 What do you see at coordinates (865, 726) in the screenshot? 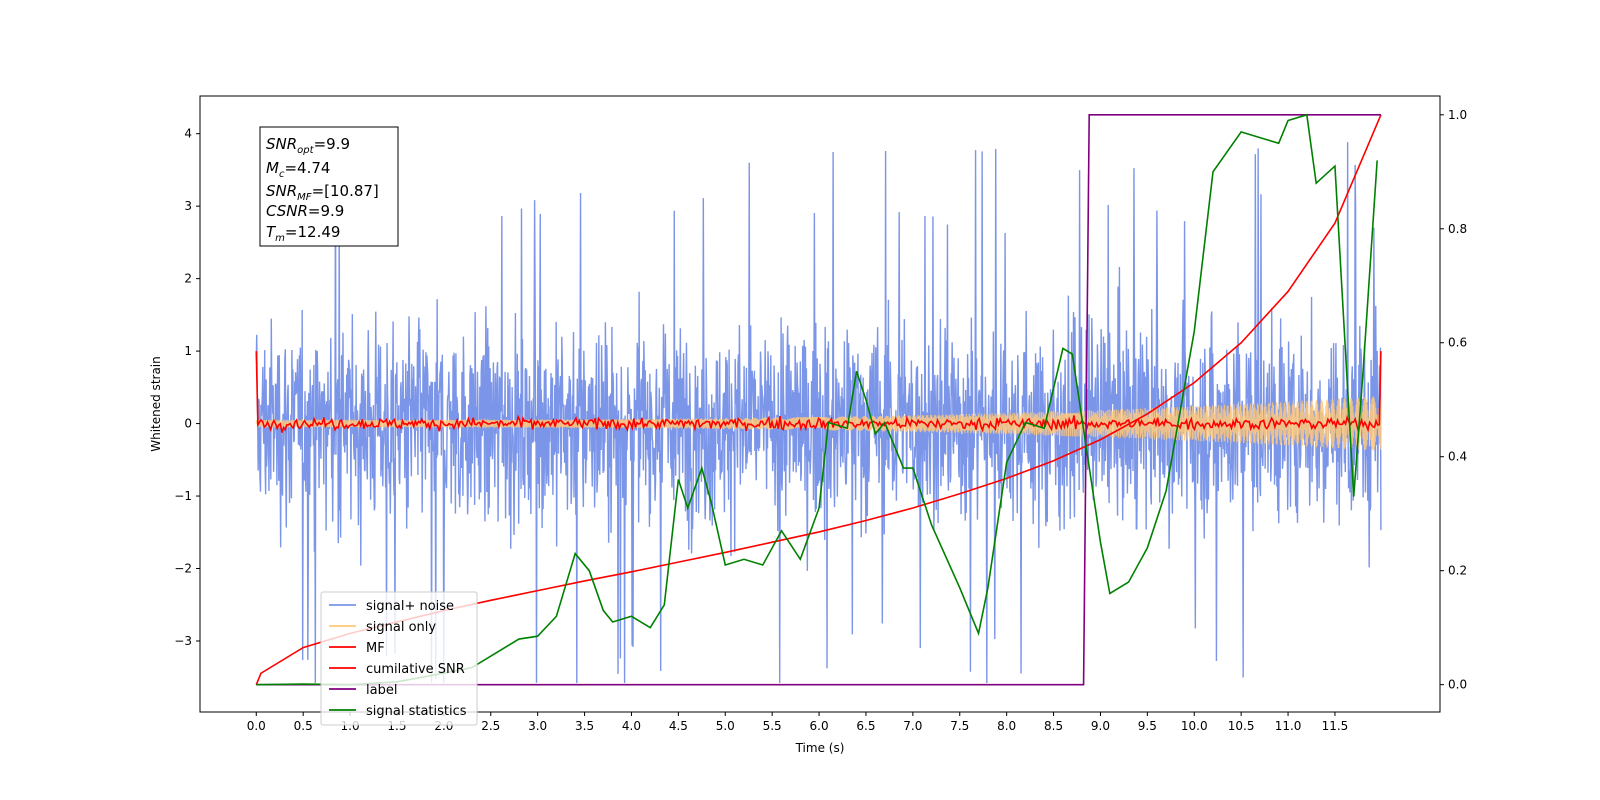
I see `x-tick-label: 6.5` at bounding box center [865, 726].